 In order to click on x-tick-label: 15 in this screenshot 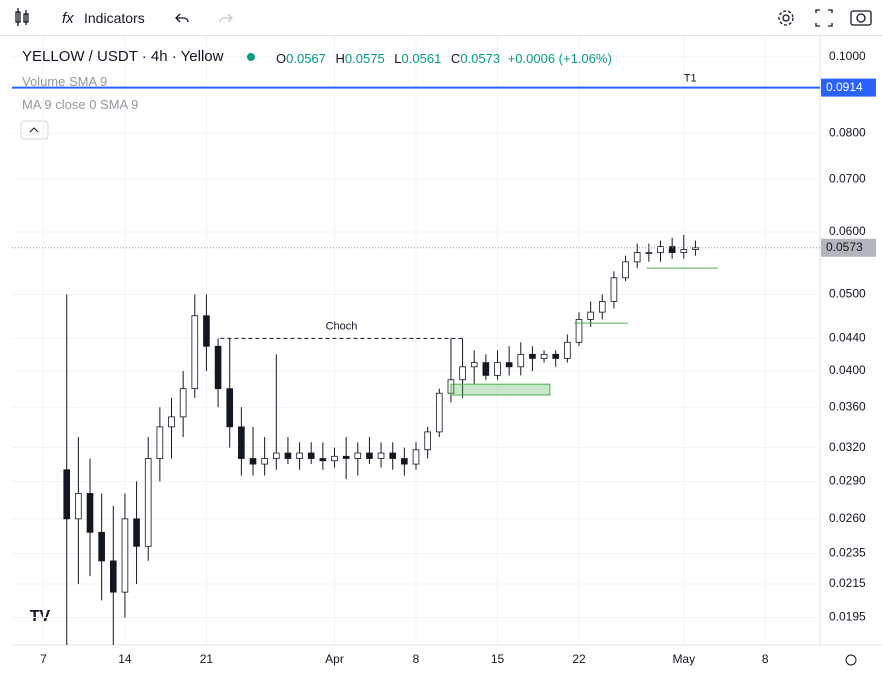, I will do `click(498, 659)`.